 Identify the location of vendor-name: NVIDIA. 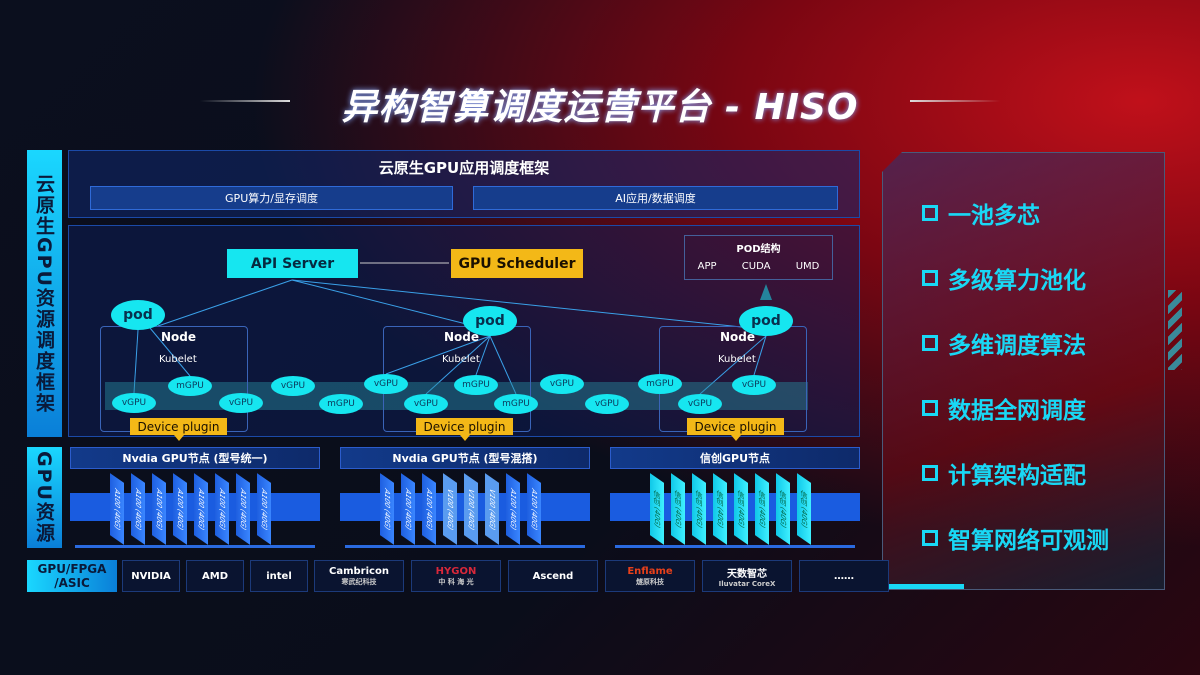
(151, 576).